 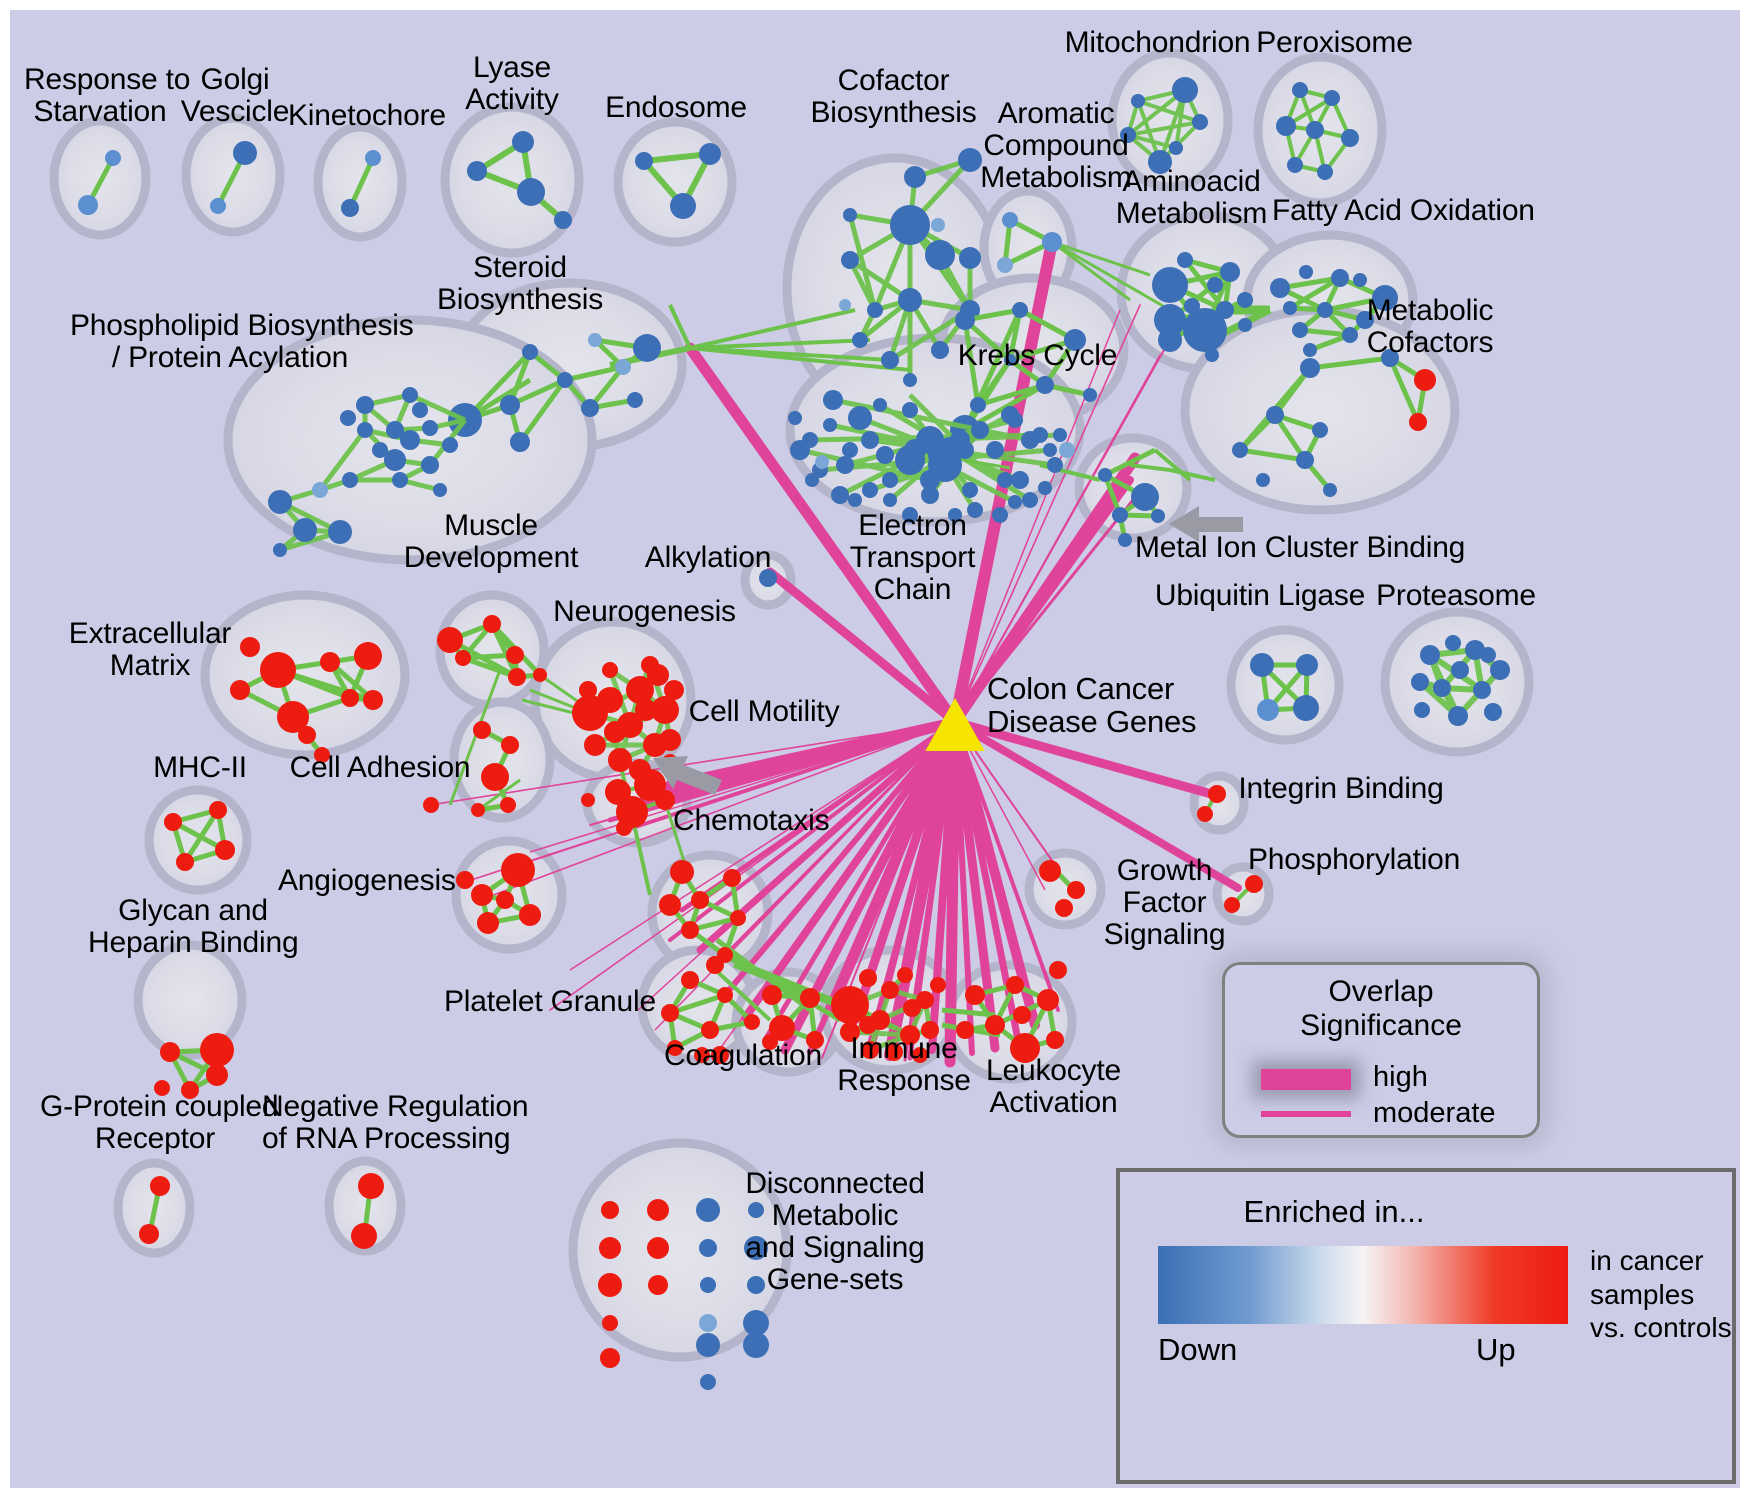 What do you see at coordinates (1023, 373) in the screenshot?
I see `cluster-krebs-cycle` at bounding box center [1023, 373].